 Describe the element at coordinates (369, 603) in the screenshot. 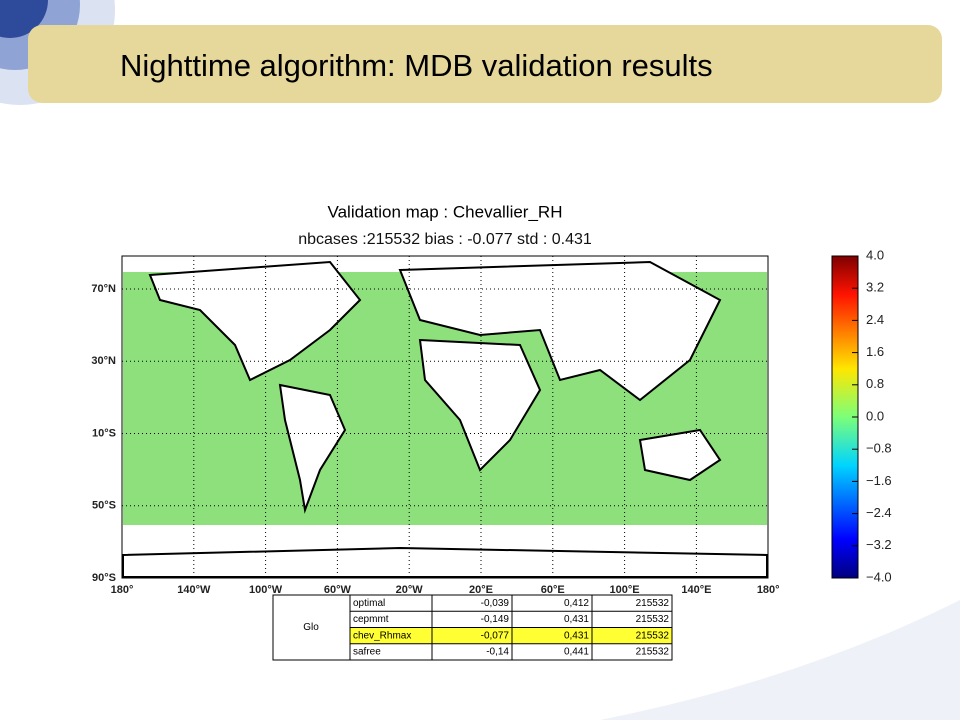

I see `table-cell: optimal` at that location.